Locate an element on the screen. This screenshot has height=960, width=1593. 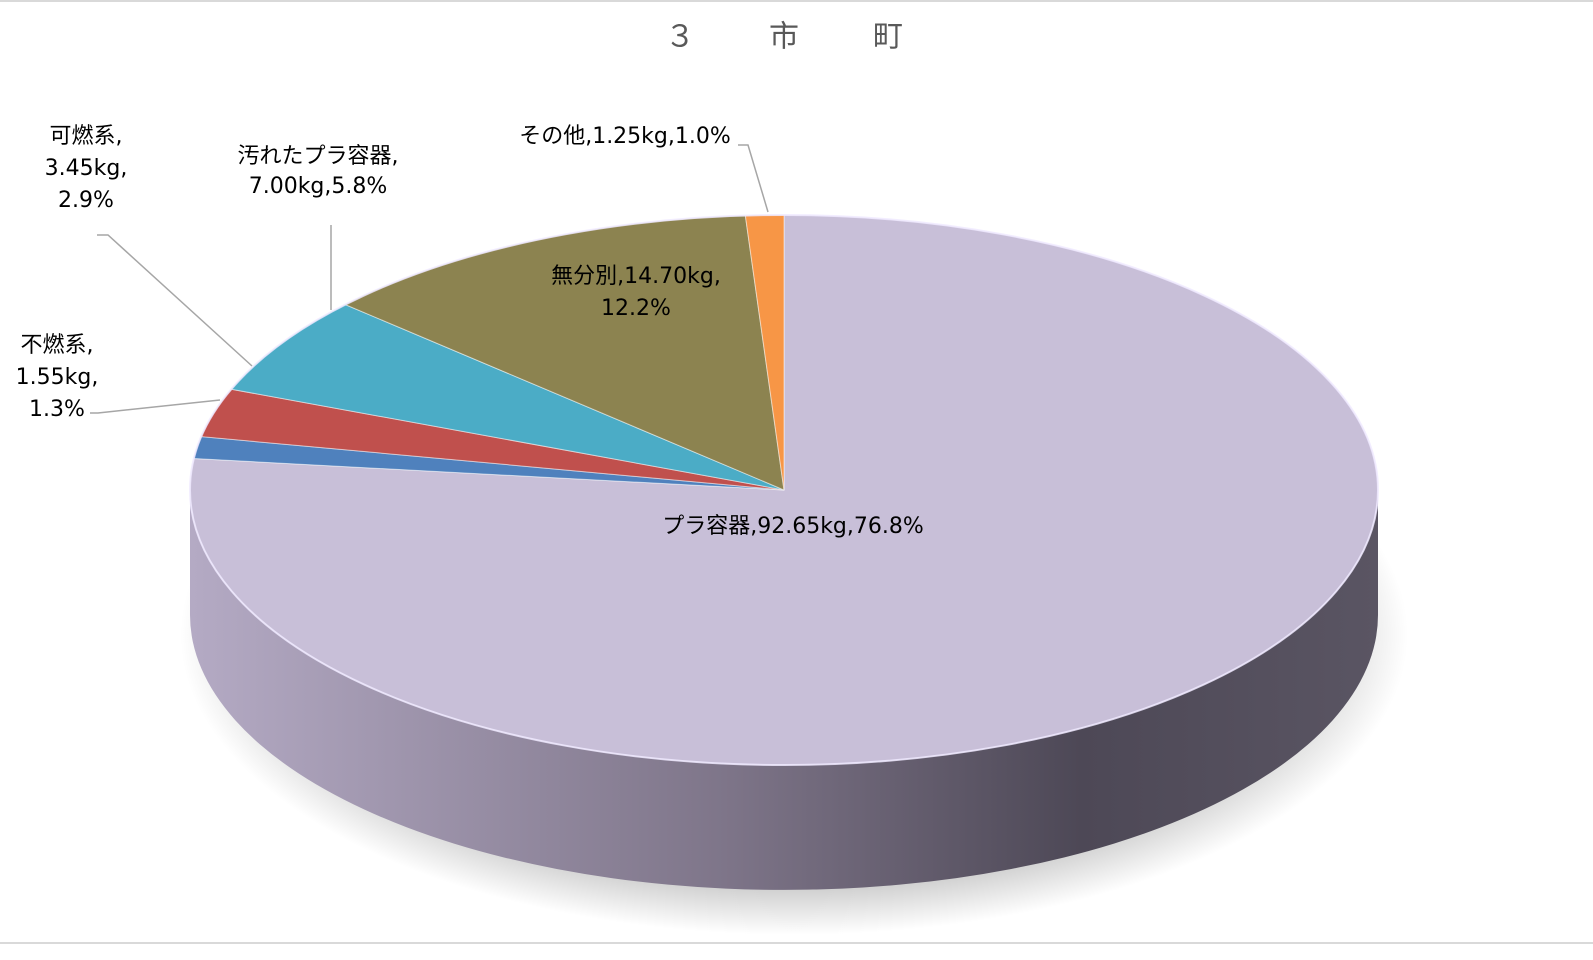
data-label: その他,1.25kg,1.0% is located at coordinates (625, 136).